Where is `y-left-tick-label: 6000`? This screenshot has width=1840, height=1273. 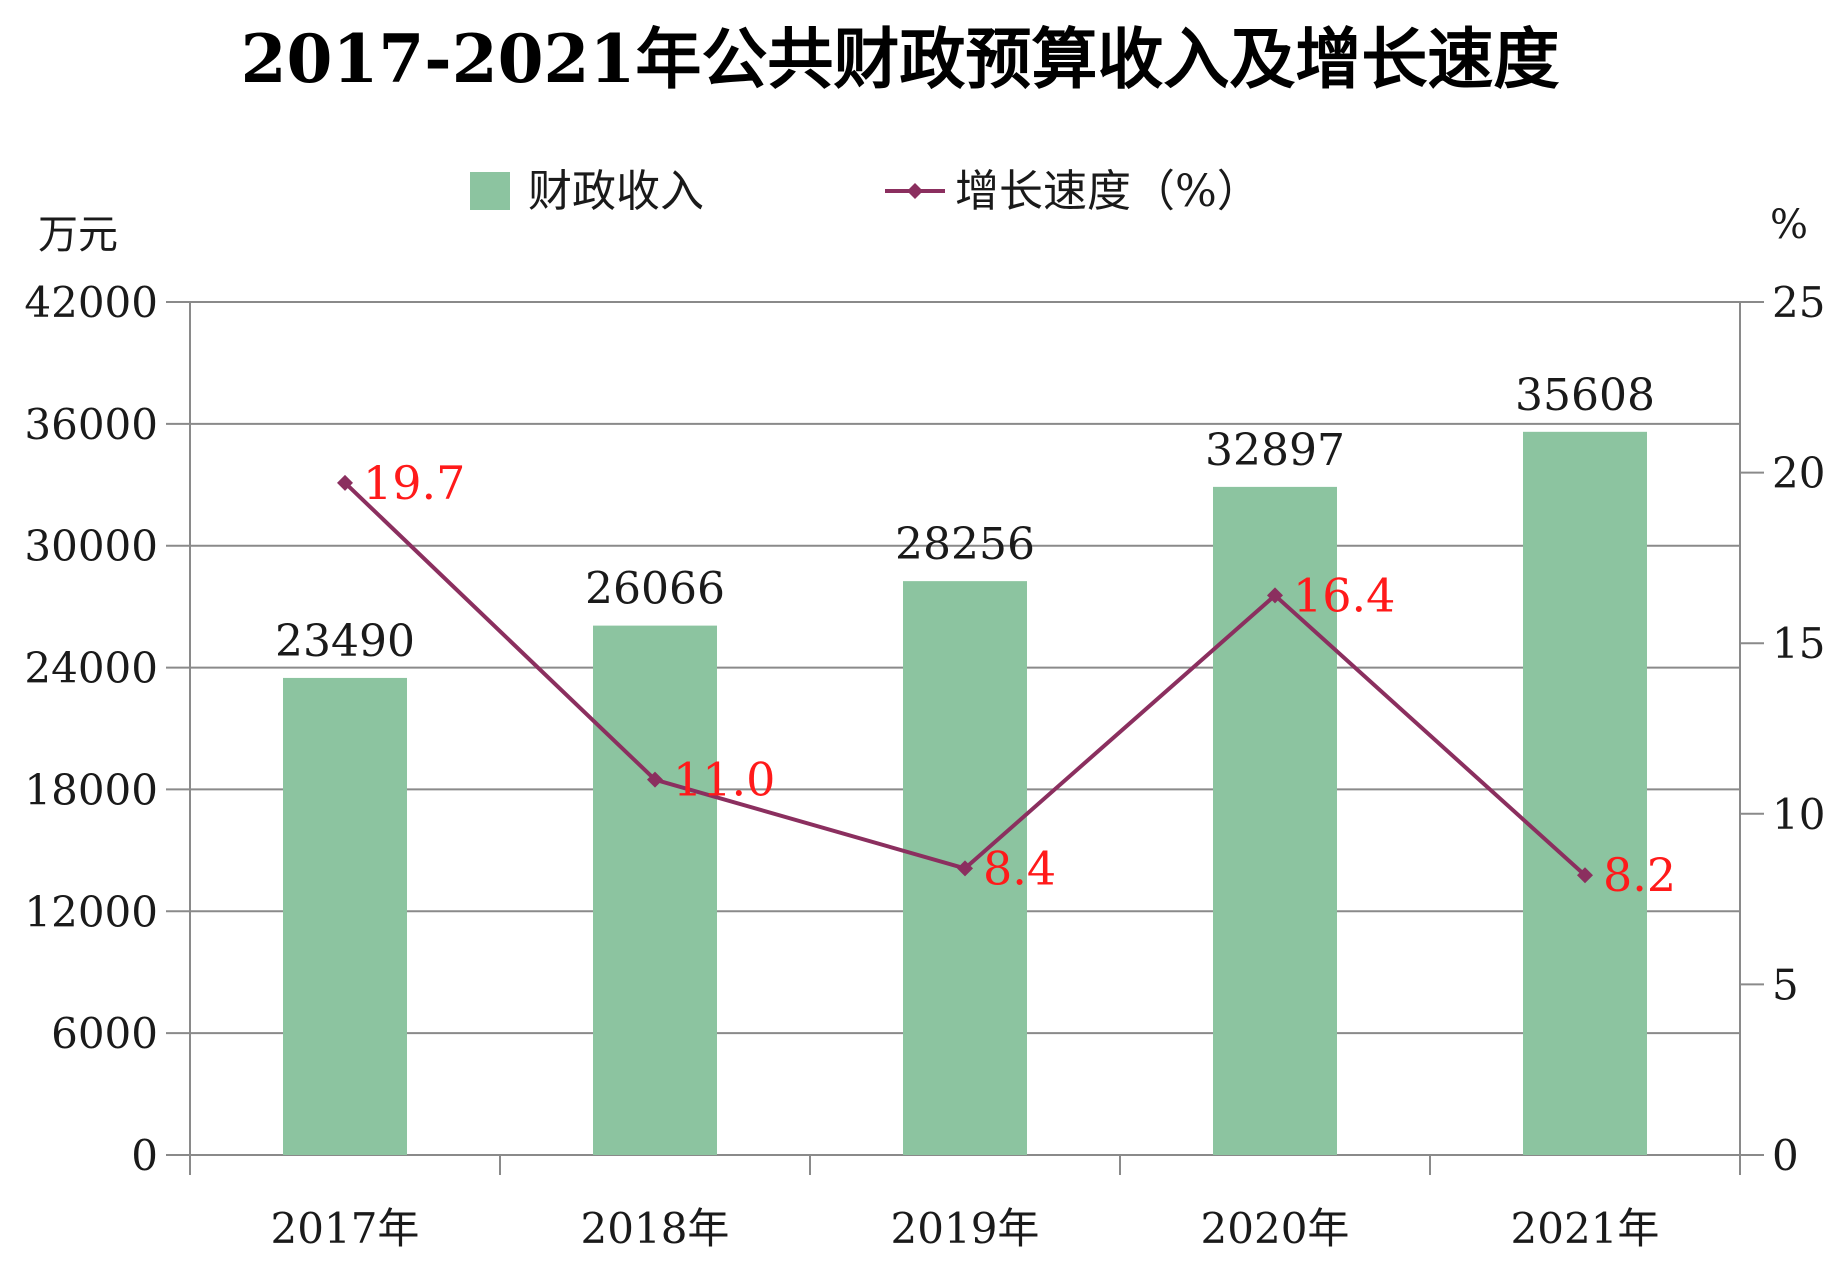
y-left-tick-label: 6000 is located at coordinates (104, 1033).